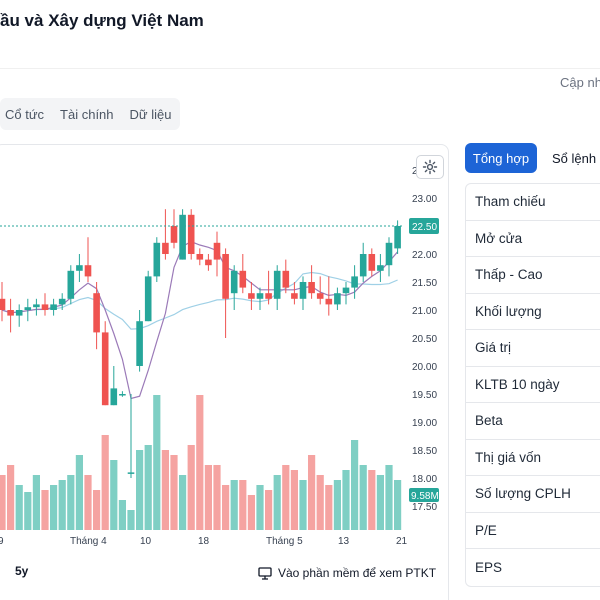 The image size is (600, 600). I want to click on open-ptkt-link: Vào phần mềm để xem PTKT, so click(347, 573).